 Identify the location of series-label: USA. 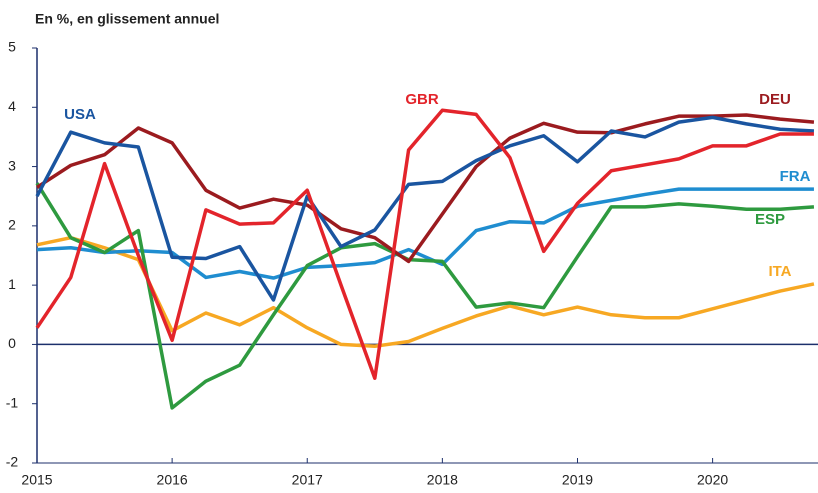
(80, 114).